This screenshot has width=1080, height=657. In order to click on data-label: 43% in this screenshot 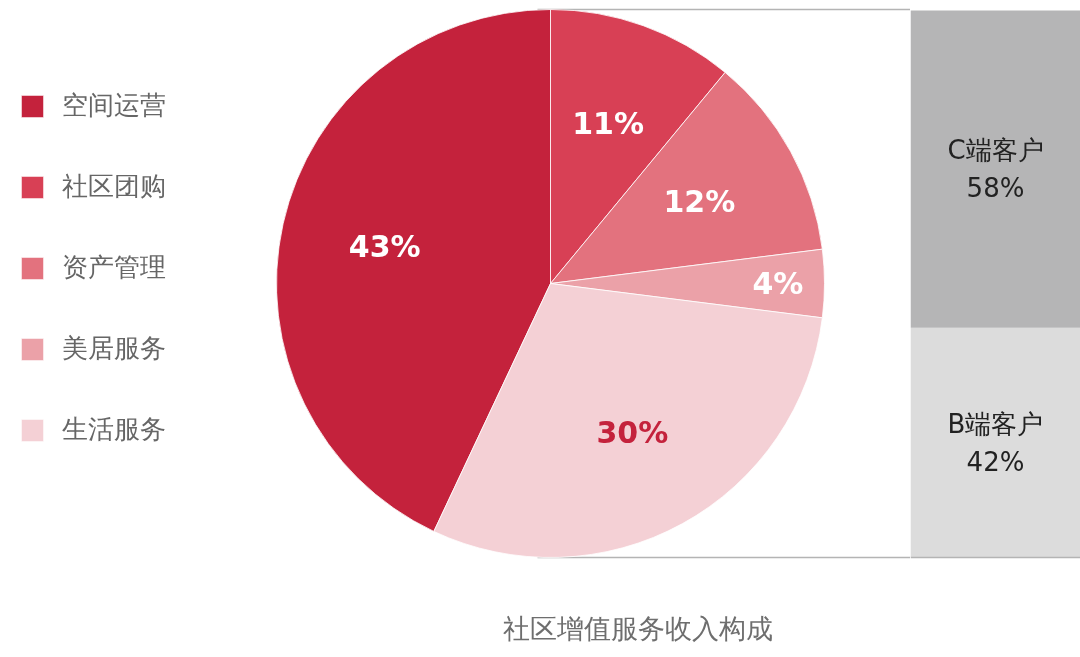, I will do `click(384, 246)`.